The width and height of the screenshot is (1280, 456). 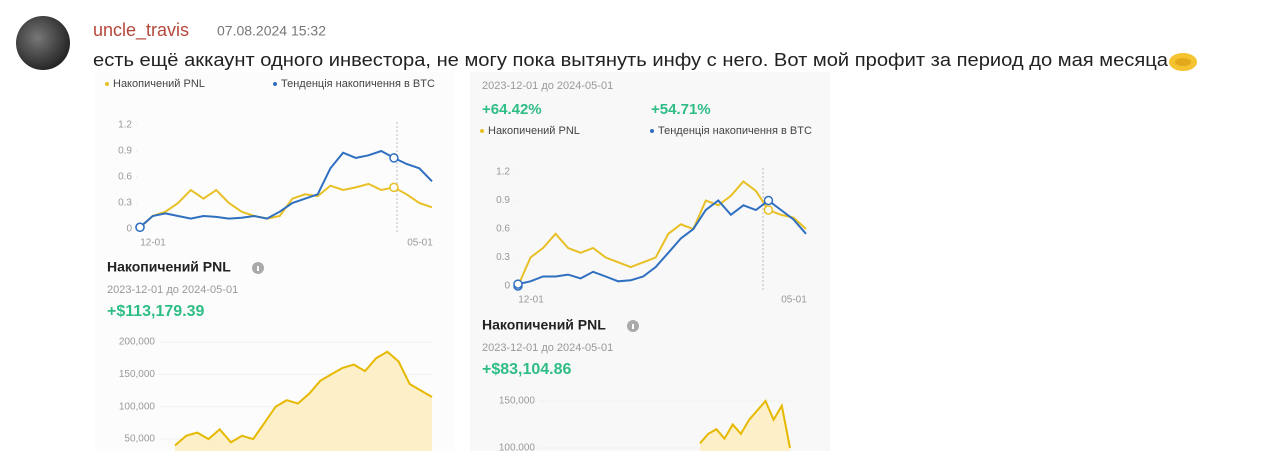 What do you see at coordinates (512, 109) in the screenshot?
I see `pnl-change: +64.42%` at bounding box center [512, 109].